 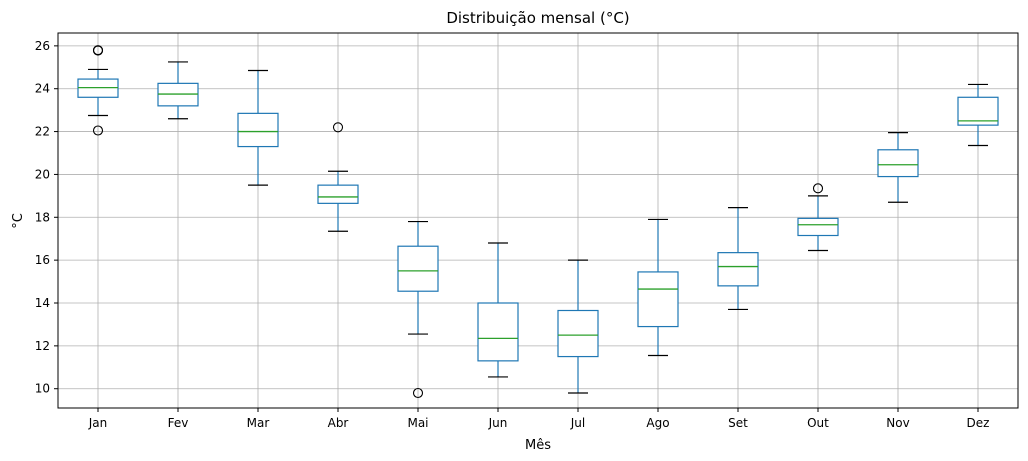 I want to click on box-jul, so click(x=578, y=326).